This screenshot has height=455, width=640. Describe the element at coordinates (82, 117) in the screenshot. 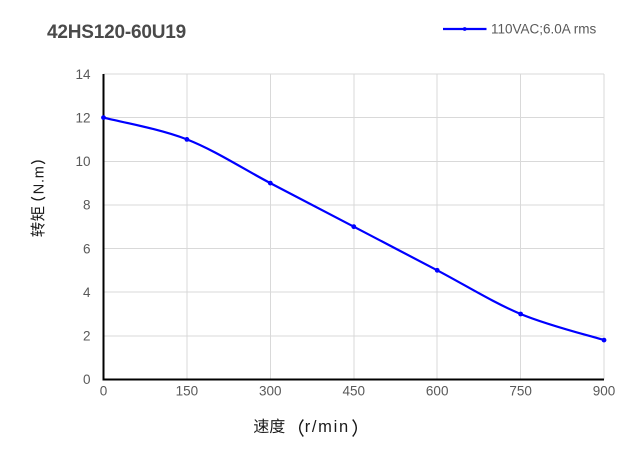

I see `svg-text: 12` at that location.